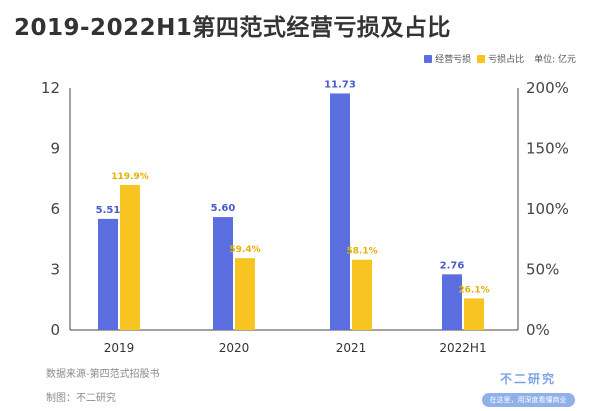  Describe the element at coordinates (453, 60) in the screenshot. I see `legend-label-loss: 经营亏损` at that location.